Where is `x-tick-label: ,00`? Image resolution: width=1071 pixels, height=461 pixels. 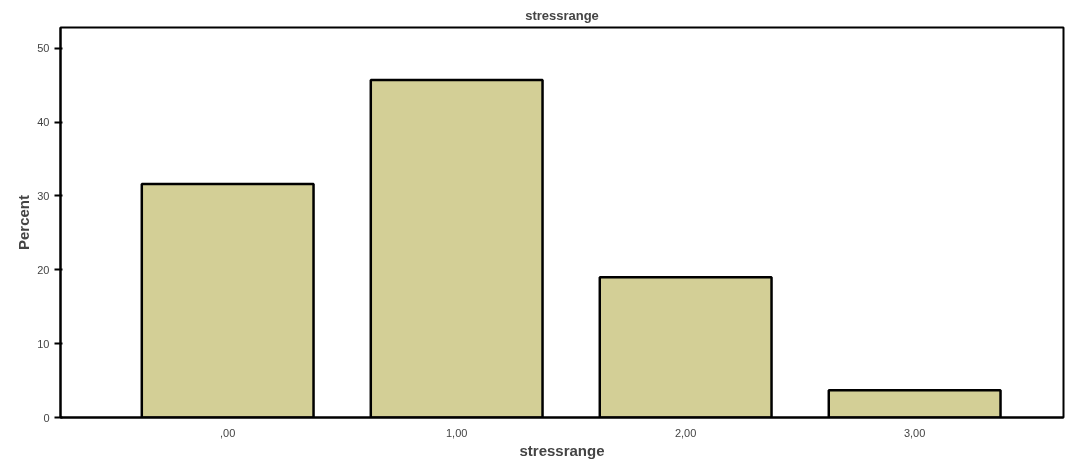
x-tick-label: ,00 is located at coordinates (228, 432).